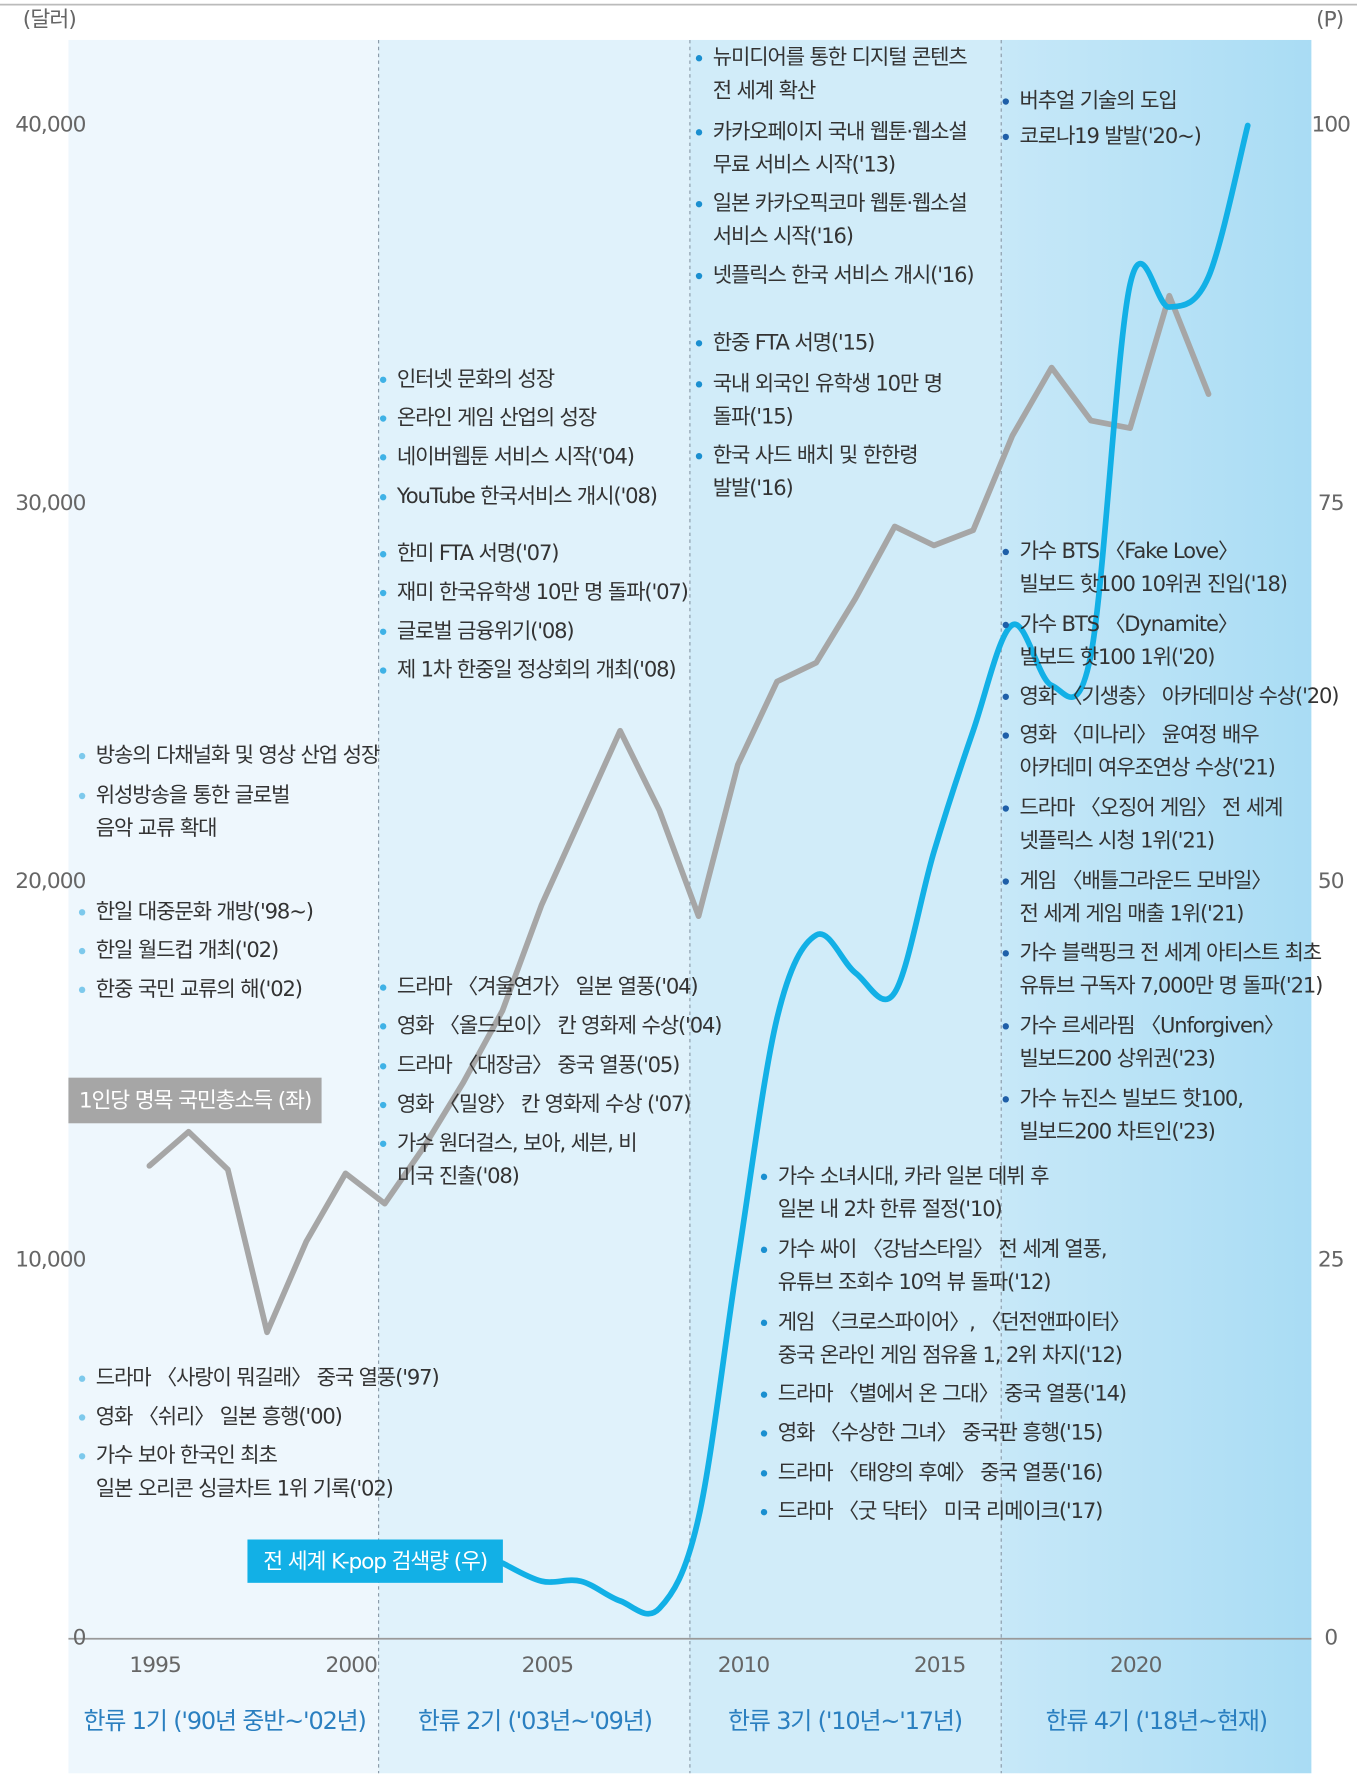 The image size is (1357, 1787). What do you see at coordinates (942, 1248) in the screenshot?
I see `annotation-text: 가수 싸이 〈강남스타일〉 전 세계 열풍,` at bounding box center [942, 1248].